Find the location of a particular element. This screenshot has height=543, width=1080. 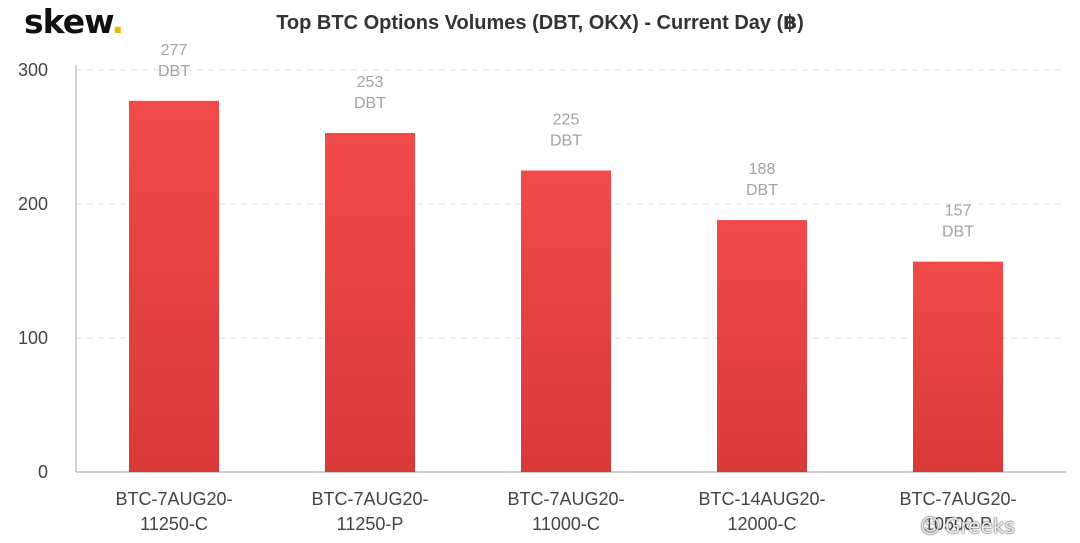

watermark-text: Greeks is located at coordinates (979, 526).